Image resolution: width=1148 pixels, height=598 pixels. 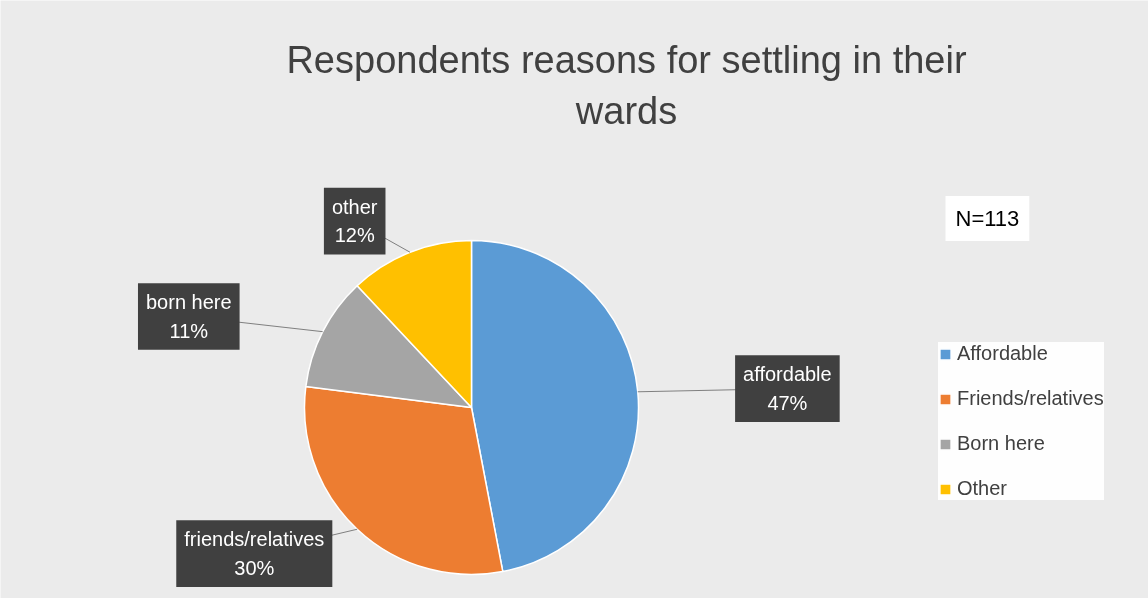 I want to click on legend-label: Other, so click(x=982, y=488).